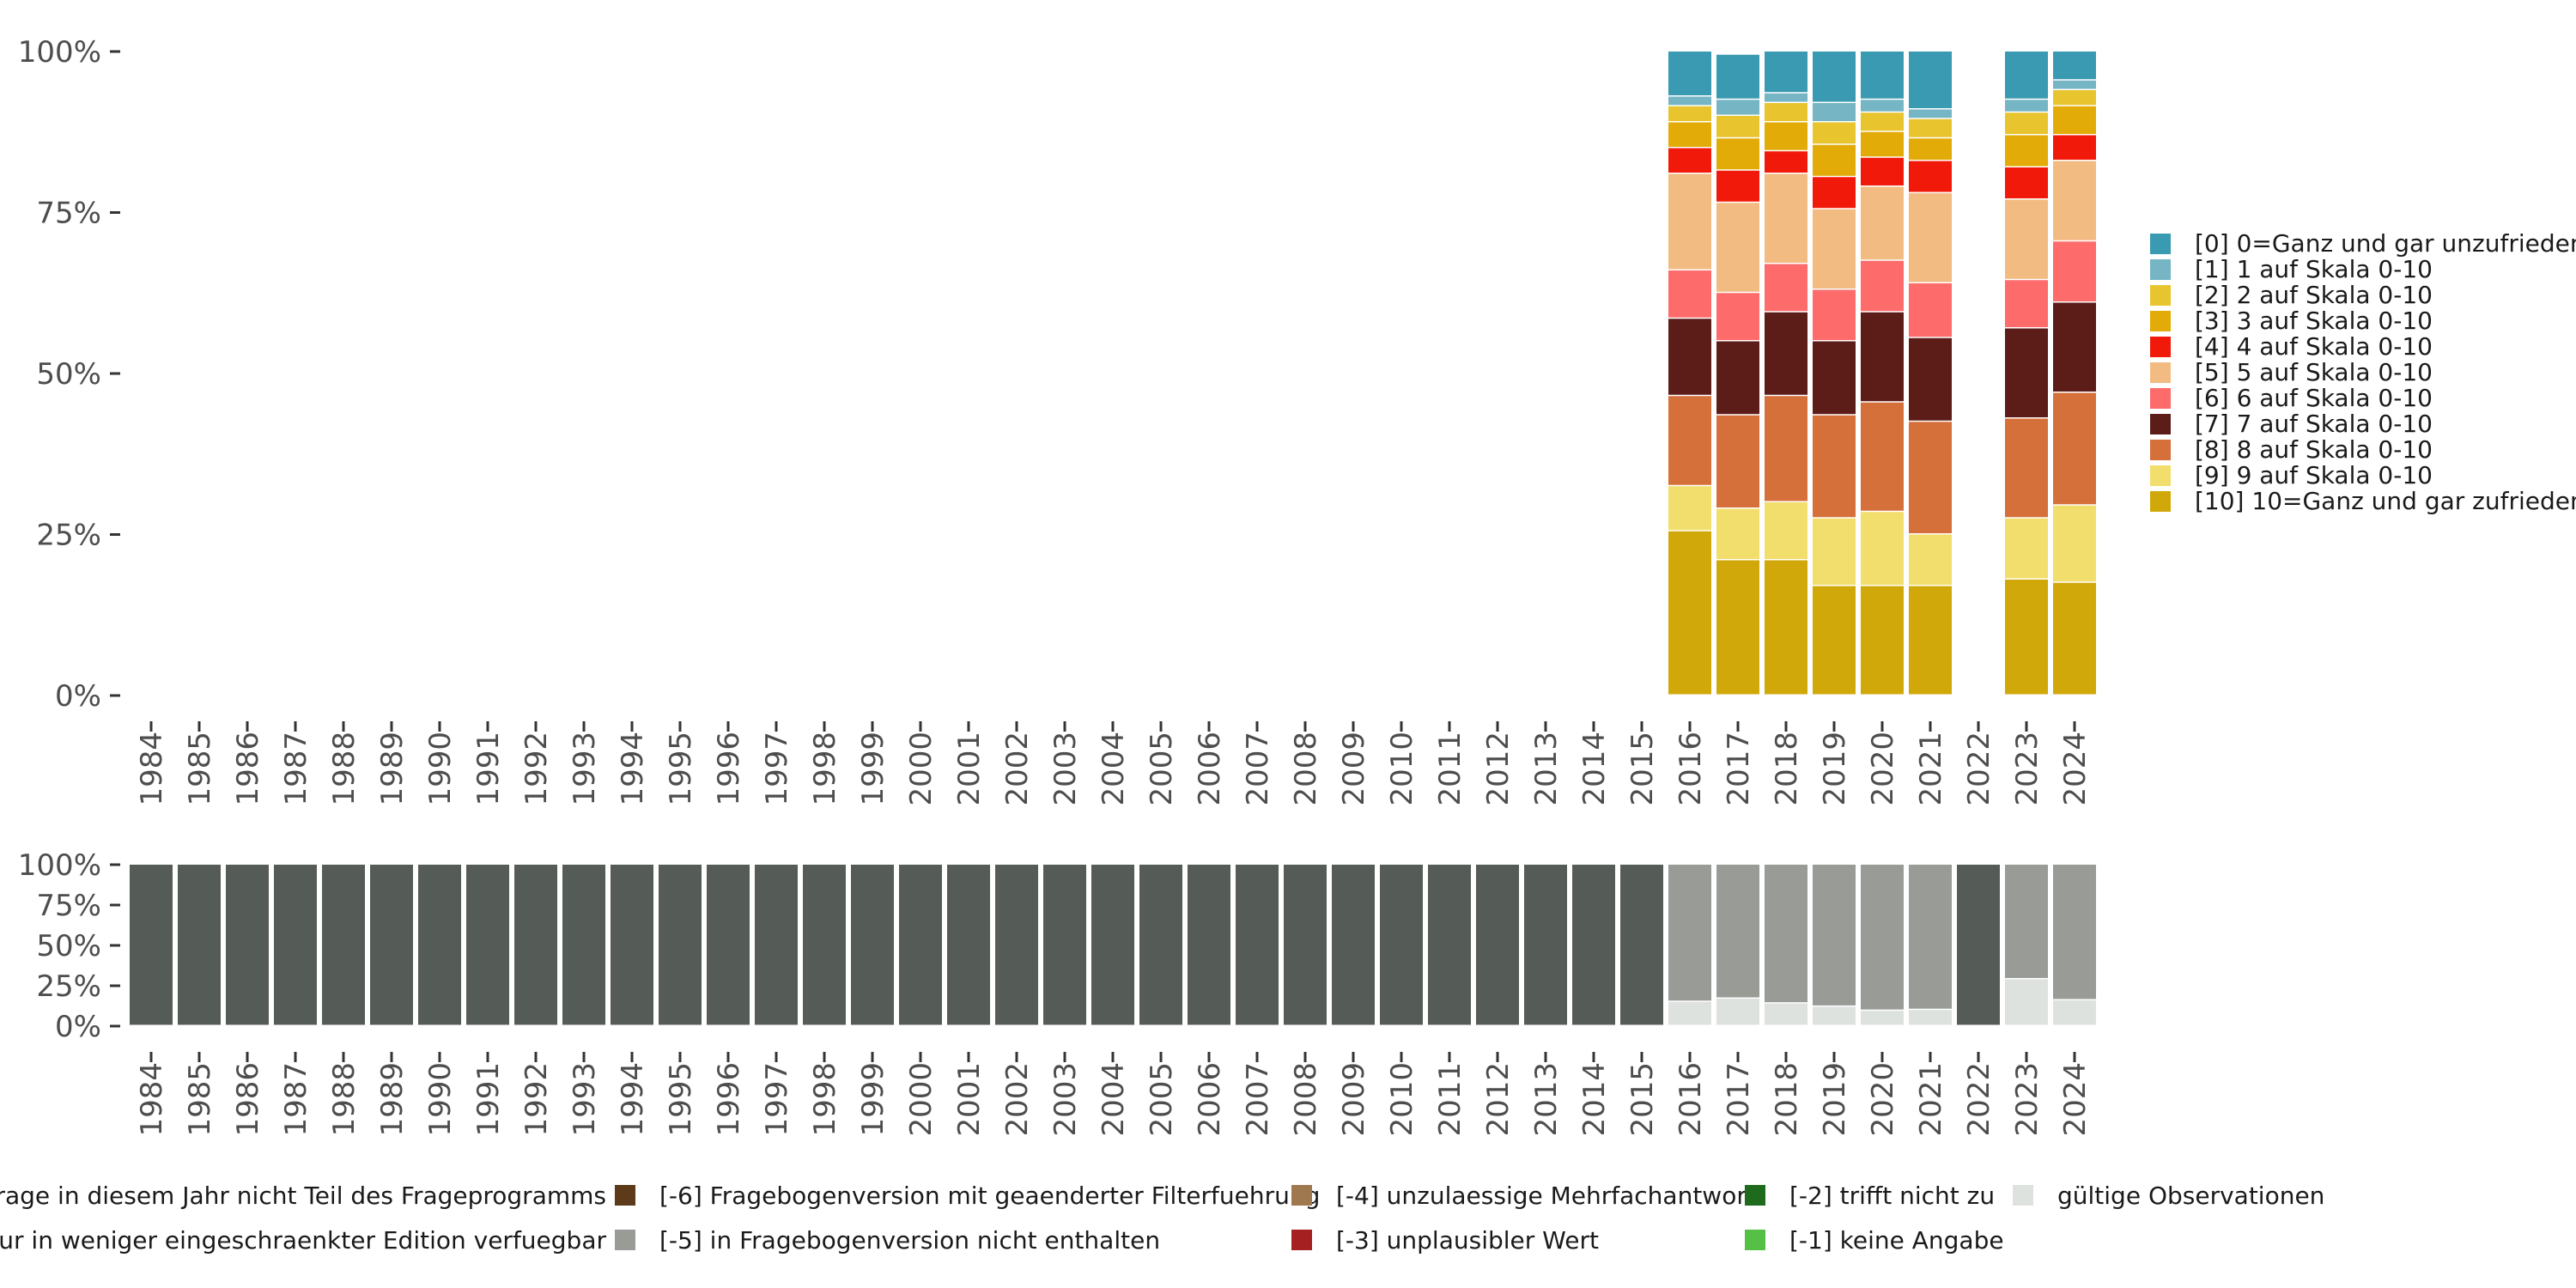  Describe the element at coordinates (392, 1100) in the screenshot. I see `x-tick-label-1989: 1989` at that location.